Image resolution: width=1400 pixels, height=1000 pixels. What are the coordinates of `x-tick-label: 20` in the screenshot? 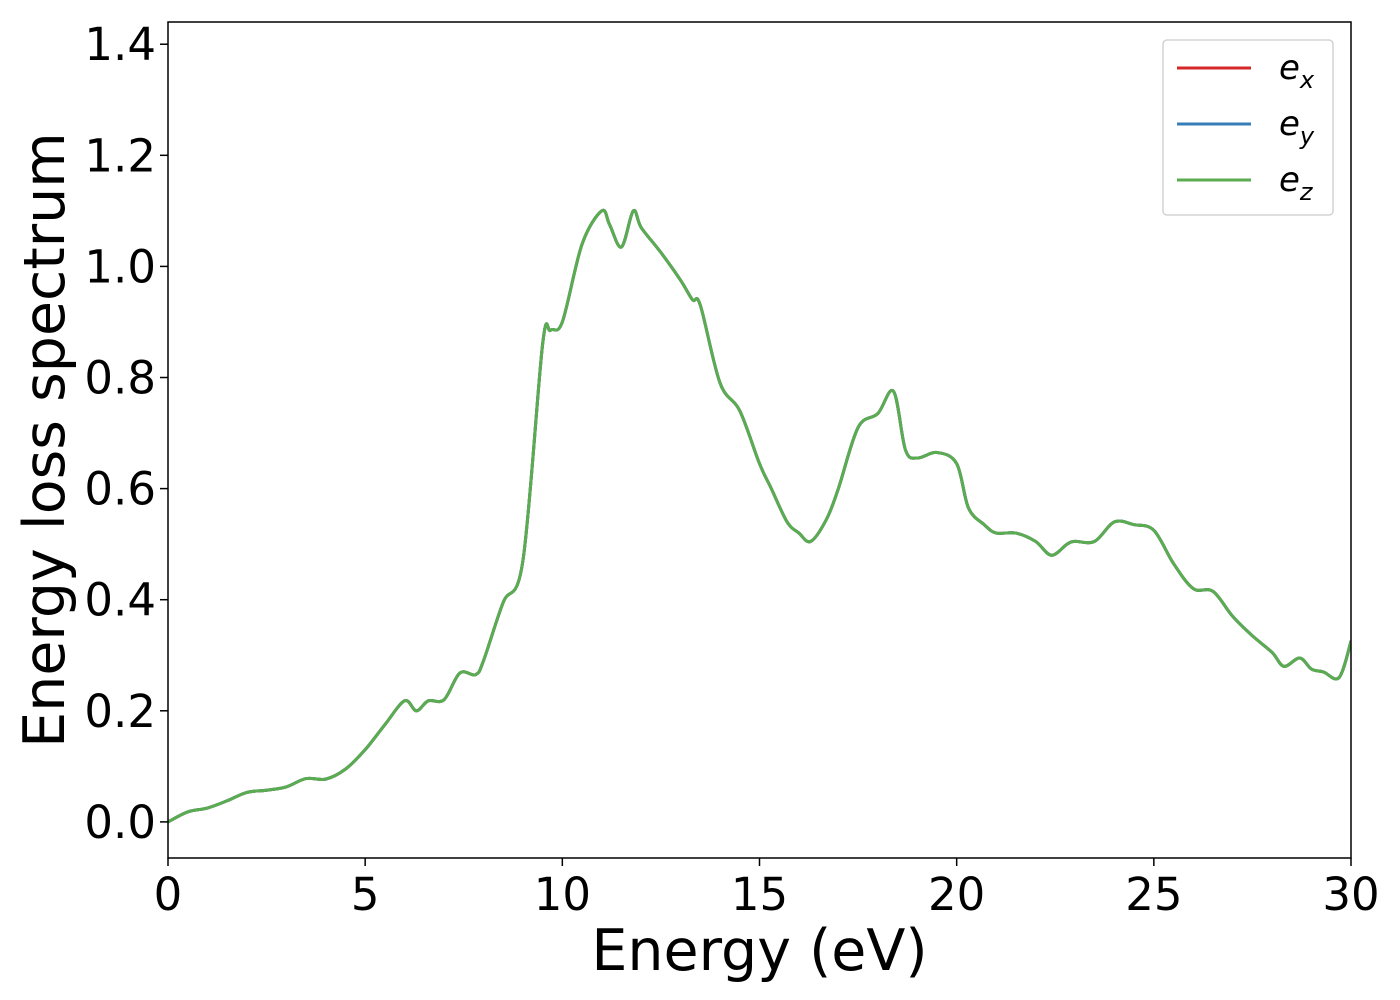 It's located at (956, 894).